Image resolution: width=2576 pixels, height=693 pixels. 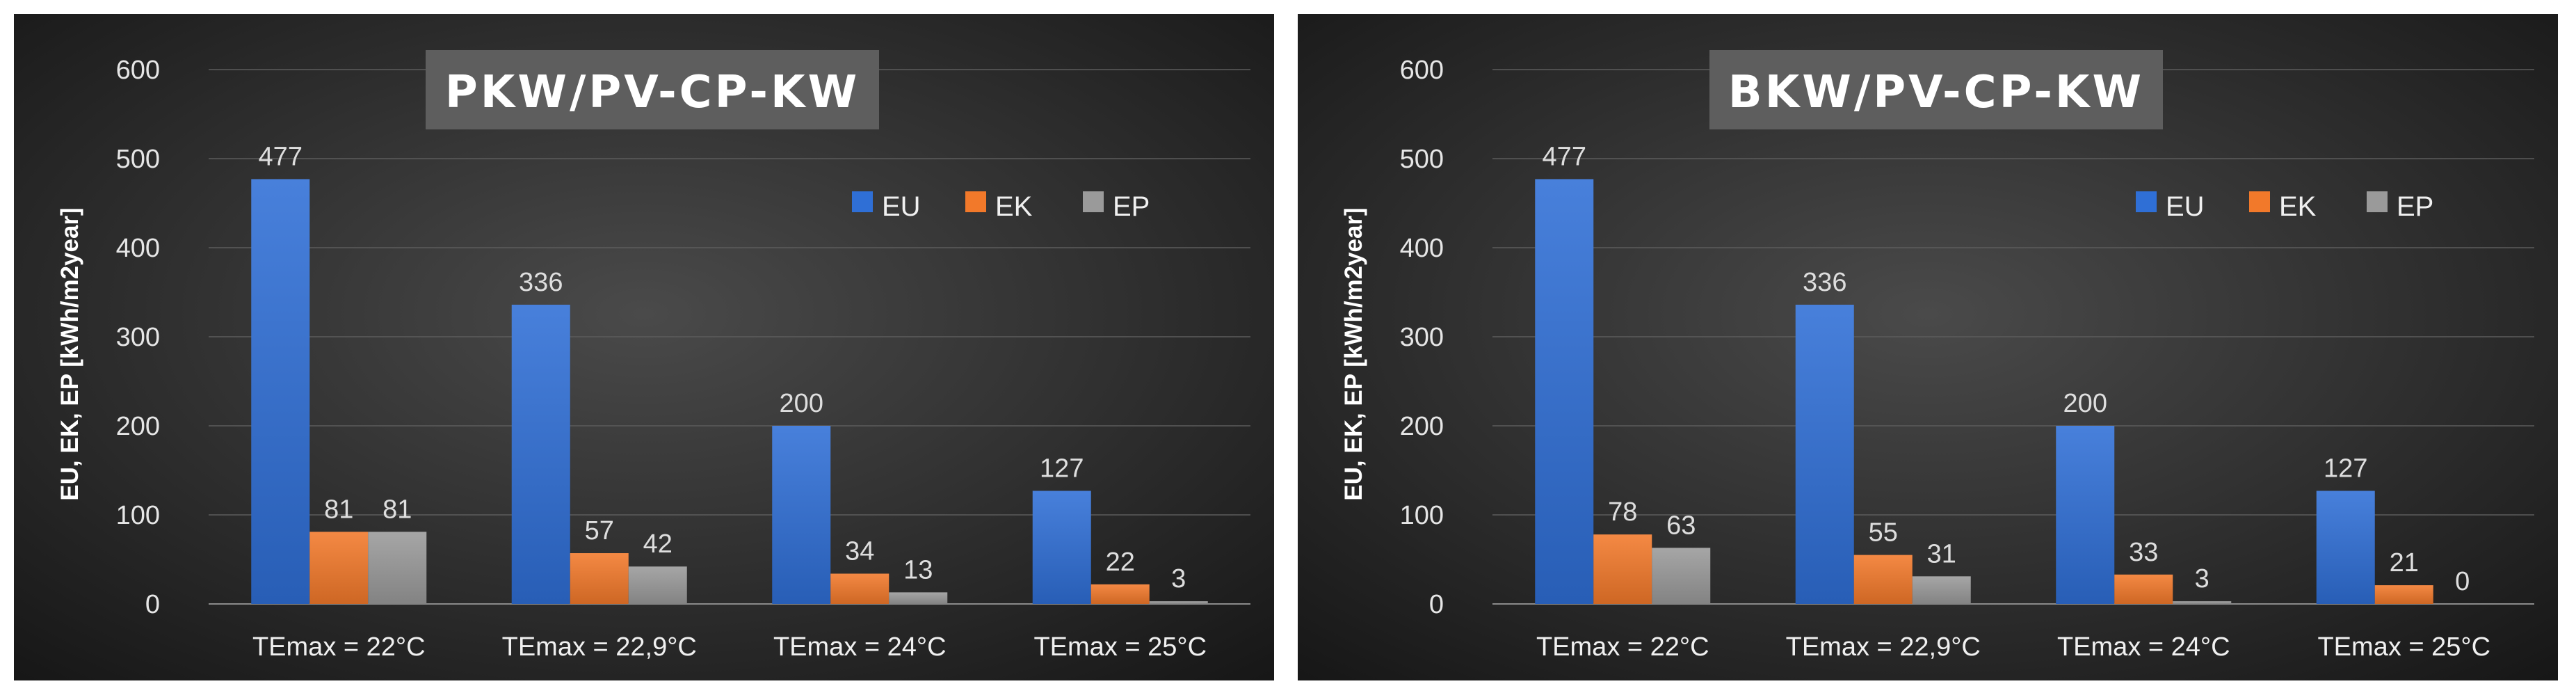 I want to click on data-label: 31, so click(x=1941, y=553).